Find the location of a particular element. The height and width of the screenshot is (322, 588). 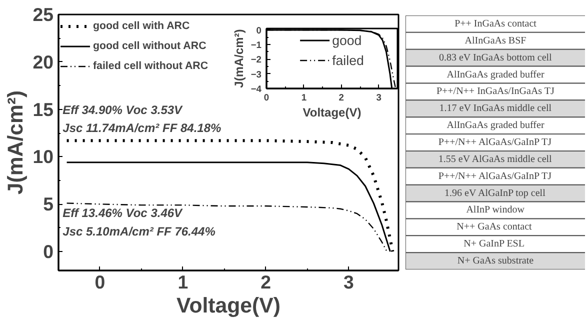

annotation: Jsc 11.74mA/cm² FF 84.18% is located at coordinates (142, 127).